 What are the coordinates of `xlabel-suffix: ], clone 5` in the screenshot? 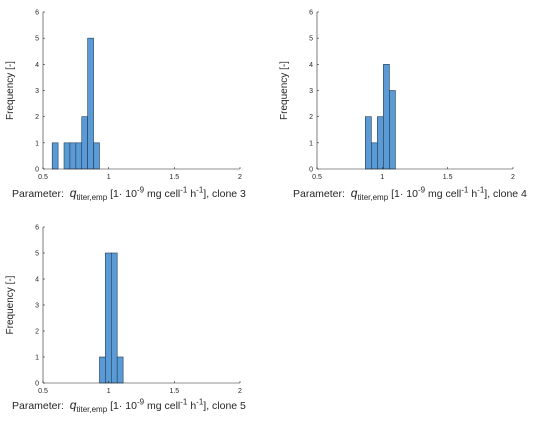 It's located at (224, 406).